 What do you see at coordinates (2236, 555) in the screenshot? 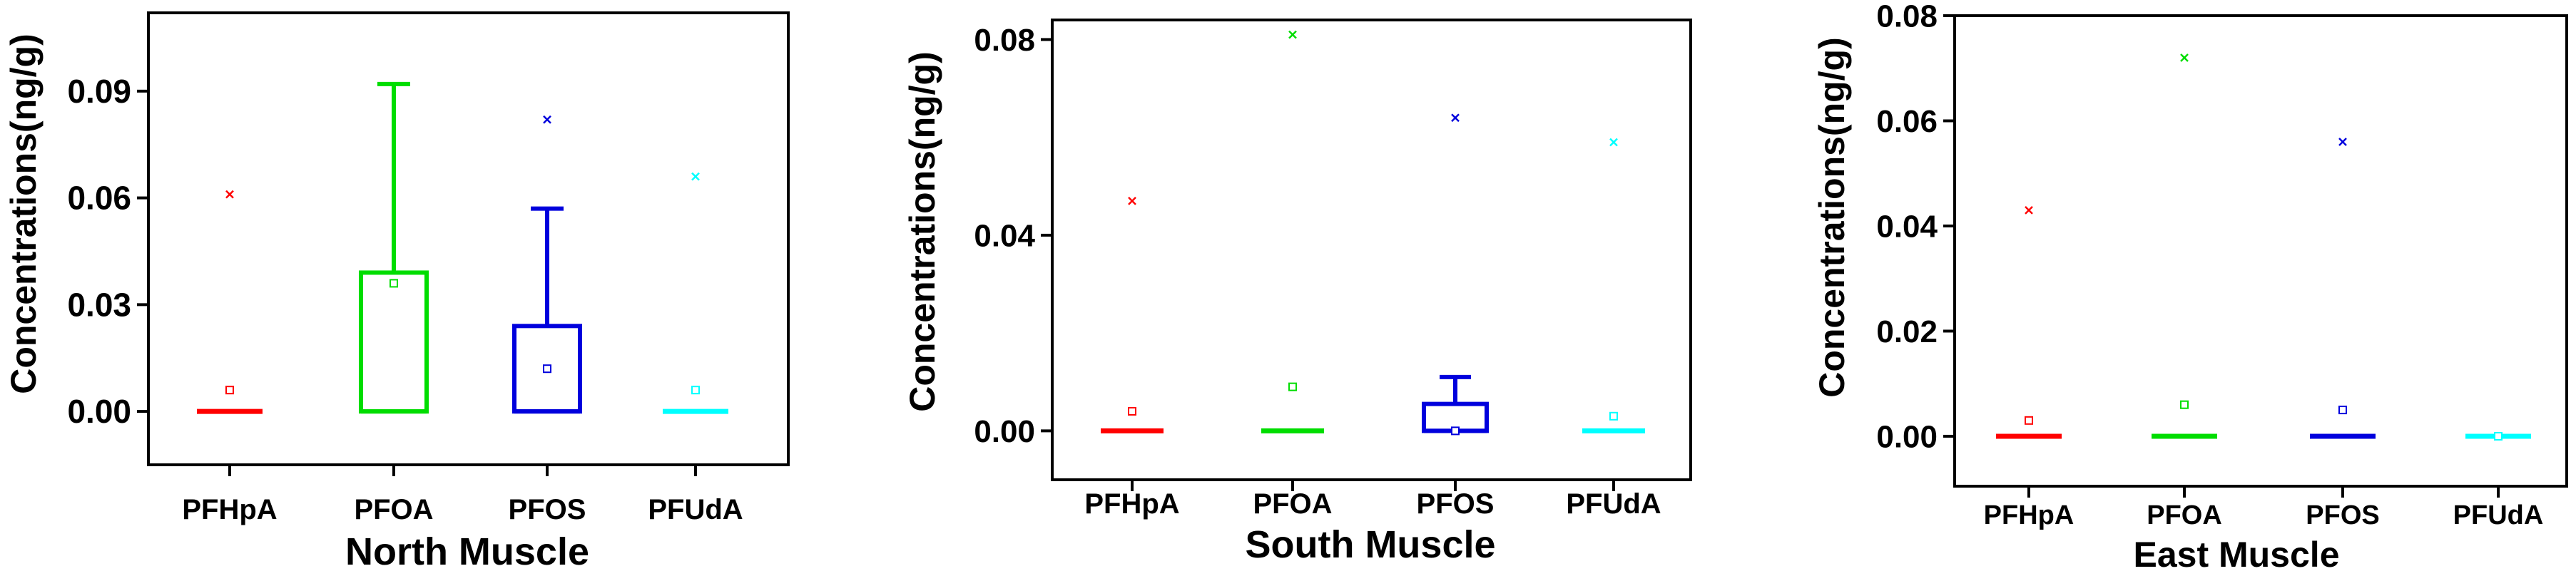
I see `x-axis-title: East Muscle` at bounding box center [2236, 555].